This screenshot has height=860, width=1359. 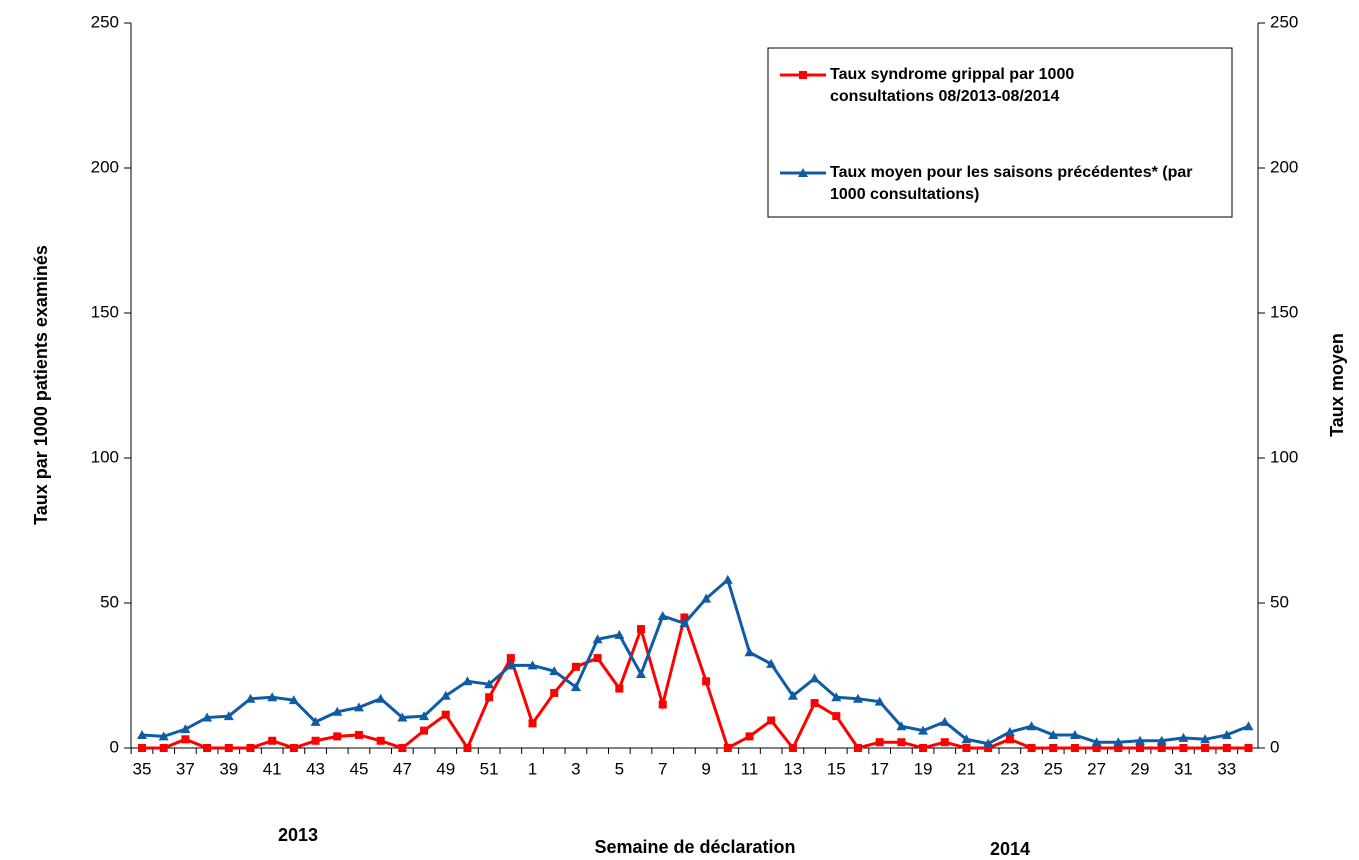 I want to click on x-tick-label: 11, so click(x=750, y=768).